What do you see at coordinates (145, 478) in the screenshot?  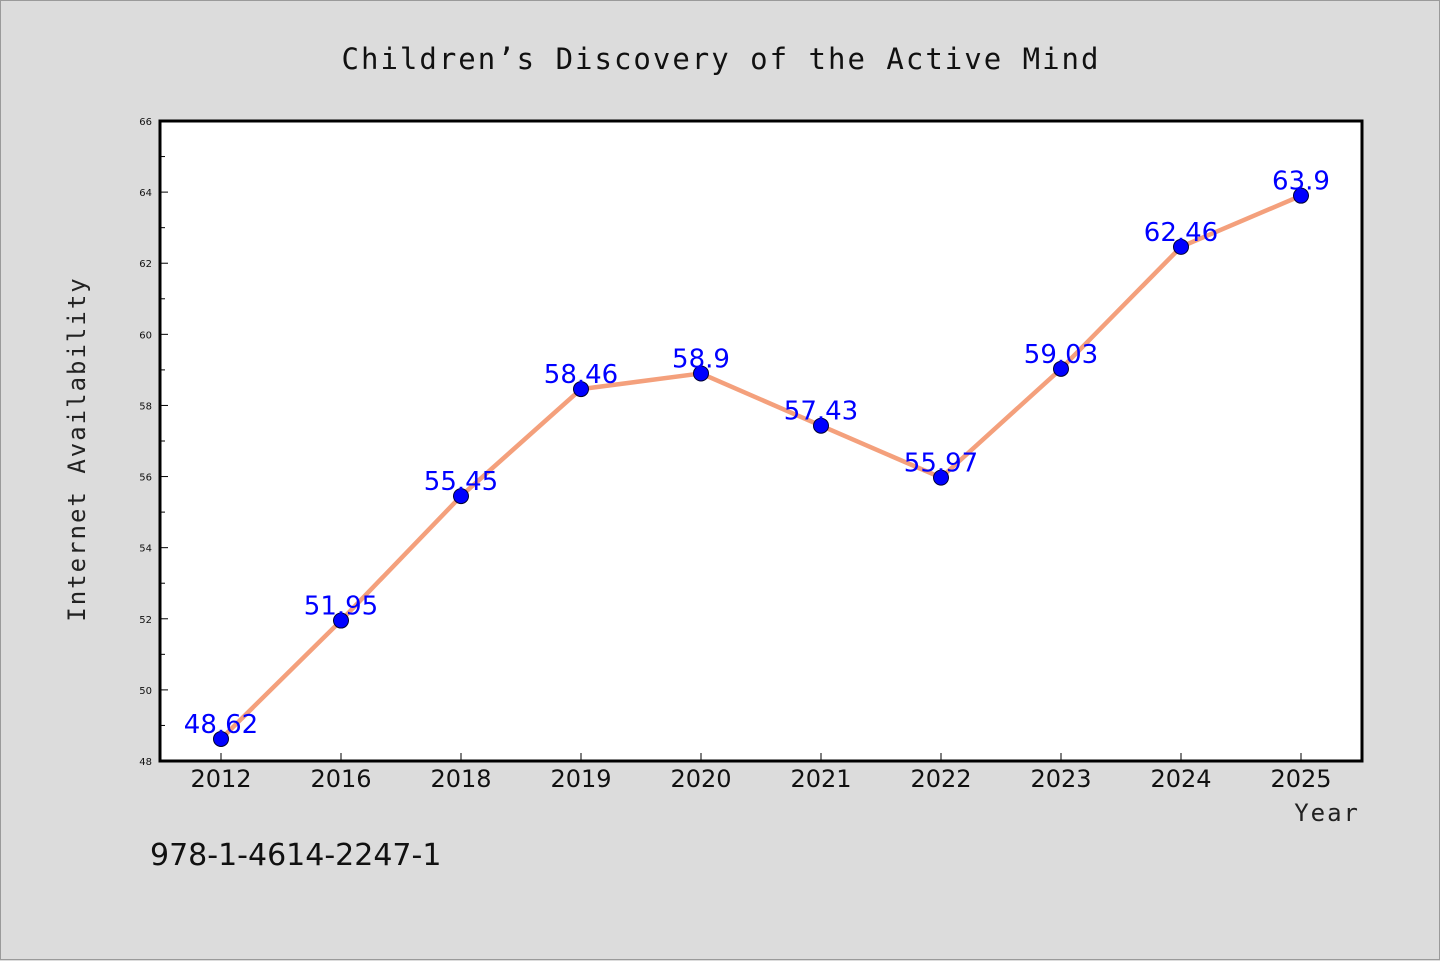 I see `y-tick-label: 56` at bounding box center [145, 478].